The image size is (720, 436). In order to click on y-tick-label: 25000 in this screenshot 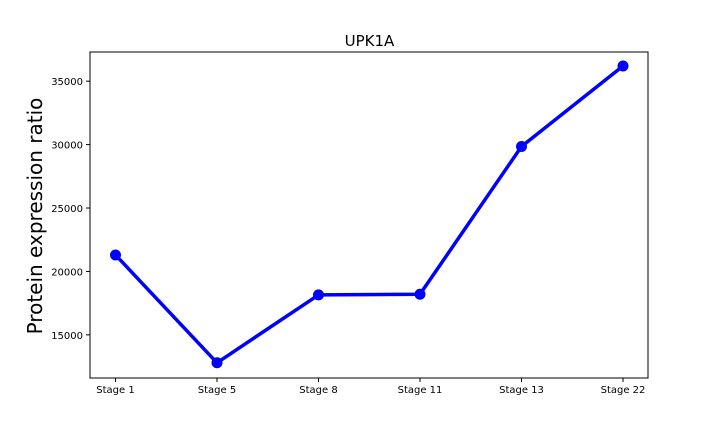, I will do `click(67, 209)`.